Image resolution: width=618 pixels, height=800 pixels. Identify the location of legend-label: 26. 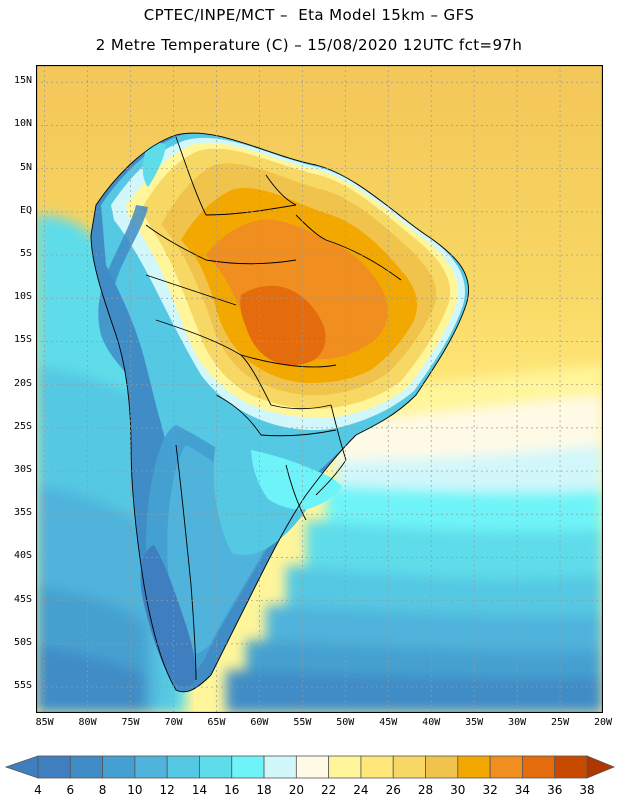
(393, 790).